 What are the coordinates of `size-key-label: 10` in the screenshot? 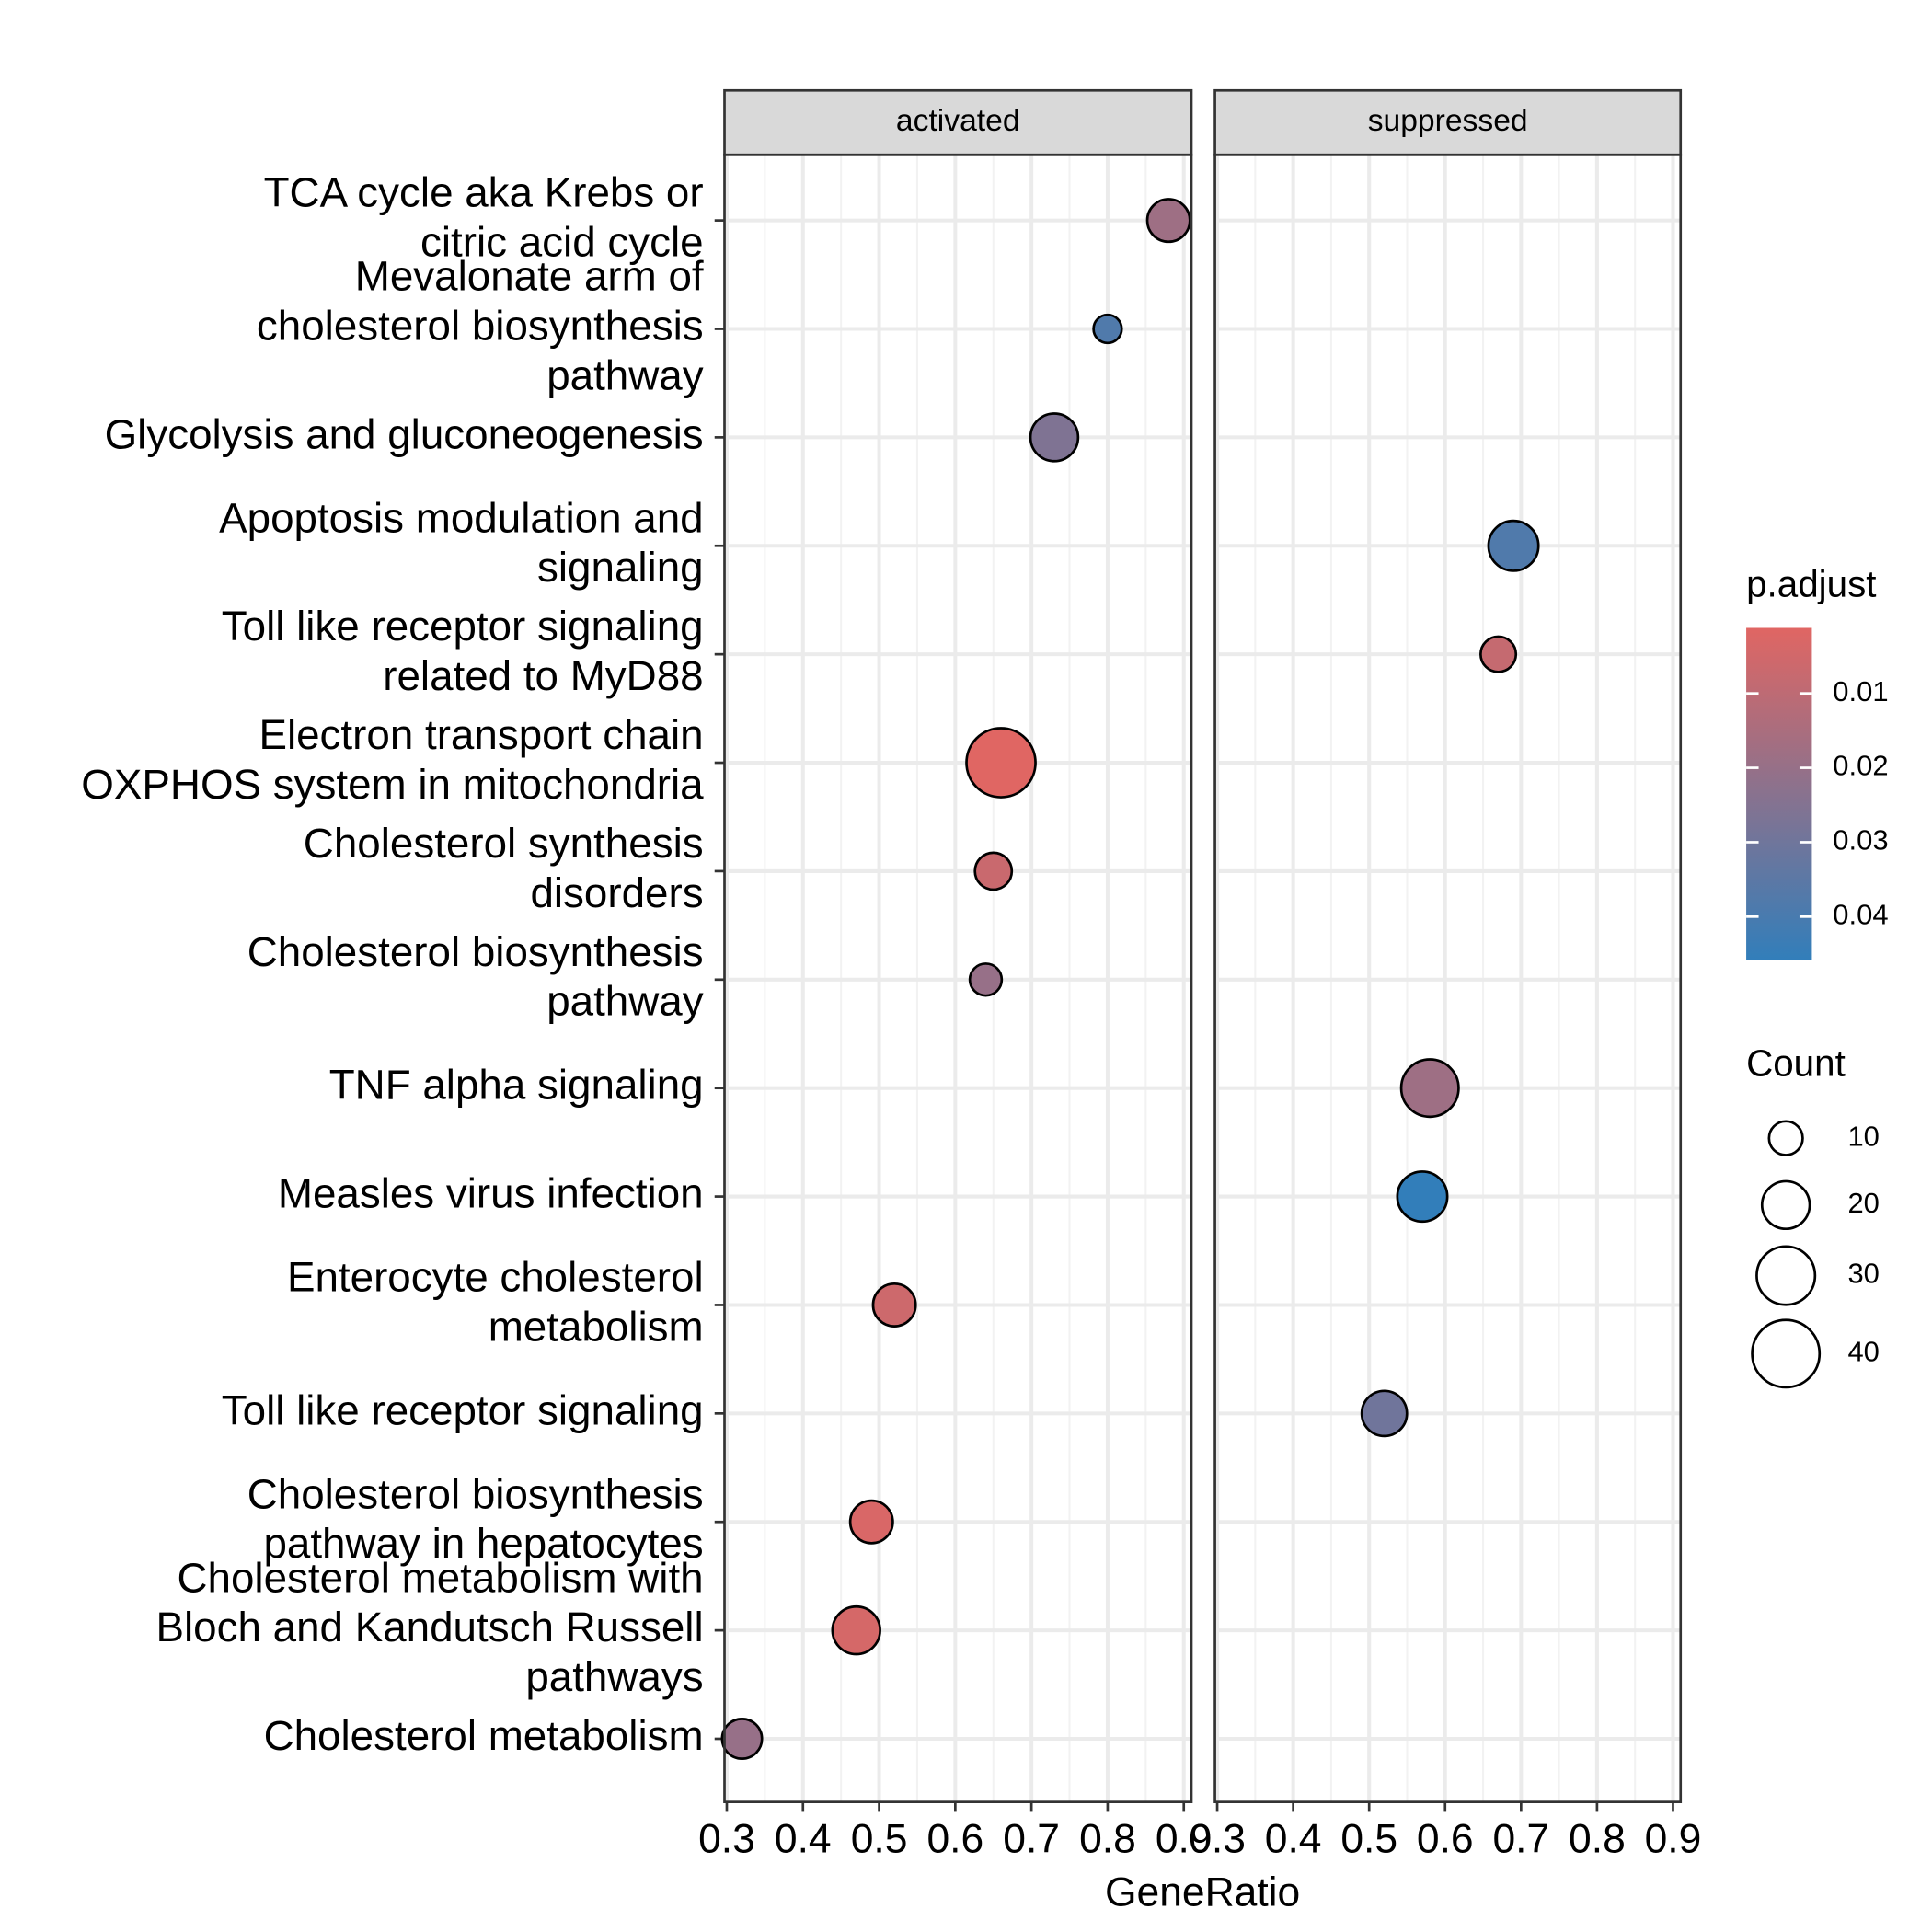 It's located at (1863, 1136).